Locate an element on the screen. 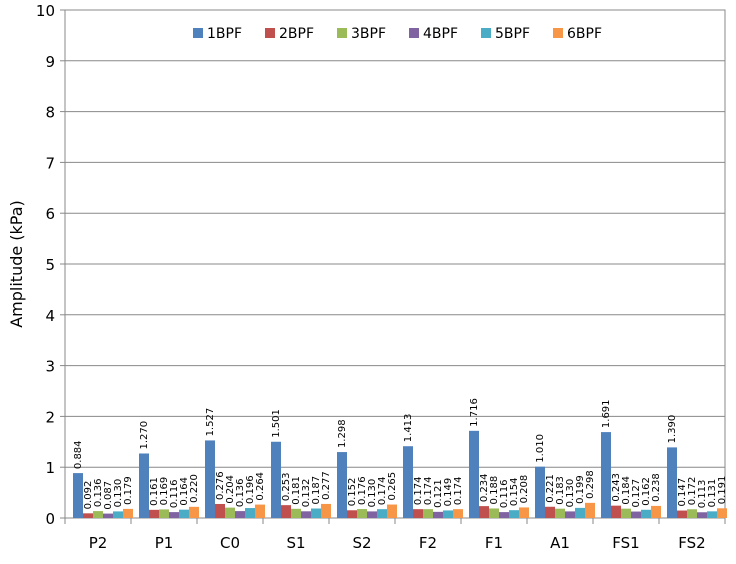 This screenshot has width=736, height=564. x-tick-label: P1 is located at coordinates (164, 543).